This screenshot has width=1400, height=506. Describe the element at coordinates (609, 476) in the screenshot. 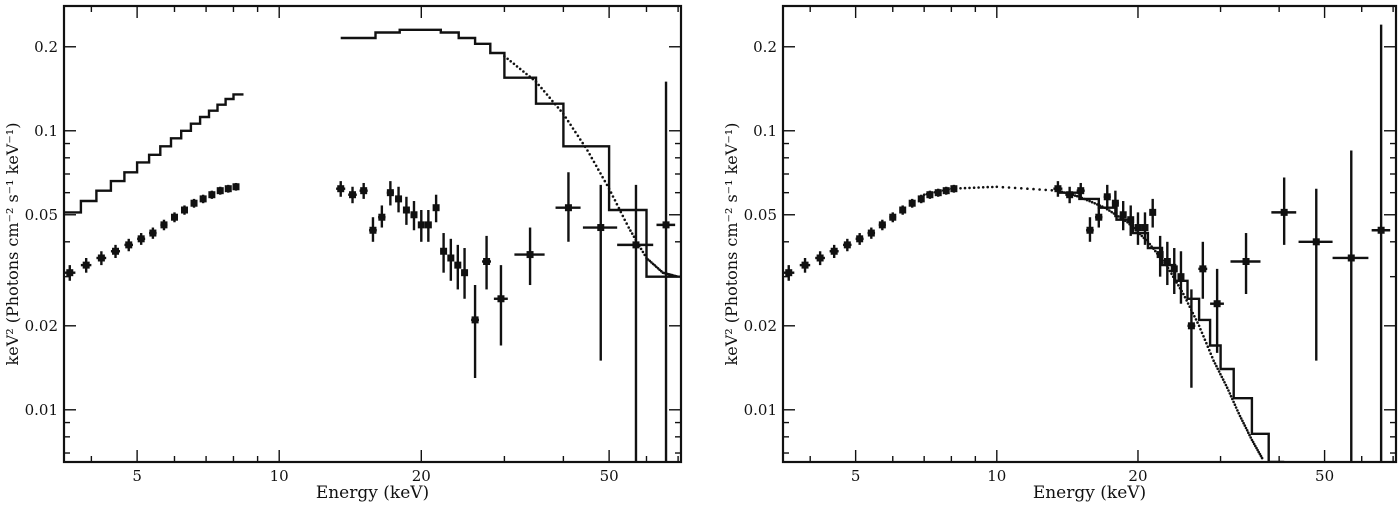

I see `x-tick-label: 50` at that location.